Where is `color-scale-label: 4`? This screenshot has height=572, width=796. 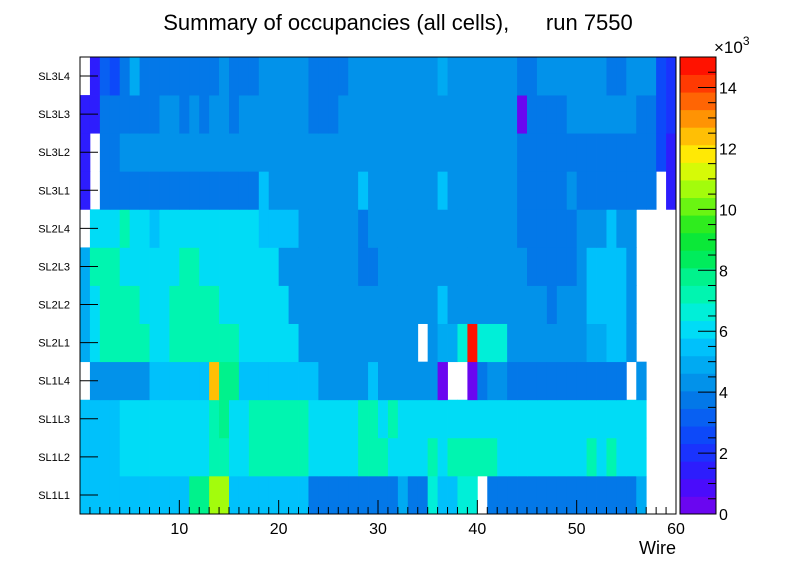 color-scale-label: 4 is located at coordinates (723, 393).